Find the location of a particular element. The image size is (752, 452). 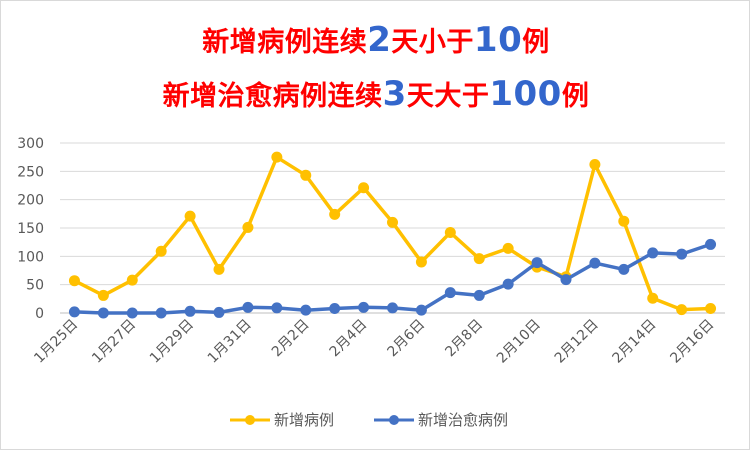

y-tick-label: 200 is located at coordinates (30, 201).